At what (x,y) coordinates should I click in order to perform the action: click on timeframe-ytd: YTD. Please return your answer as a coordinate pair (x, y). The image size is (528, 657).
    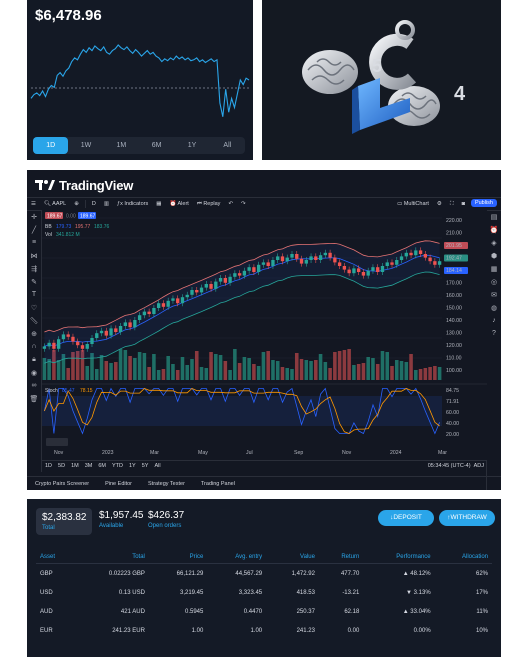
    Looking at the image, I should click on (117, 466).